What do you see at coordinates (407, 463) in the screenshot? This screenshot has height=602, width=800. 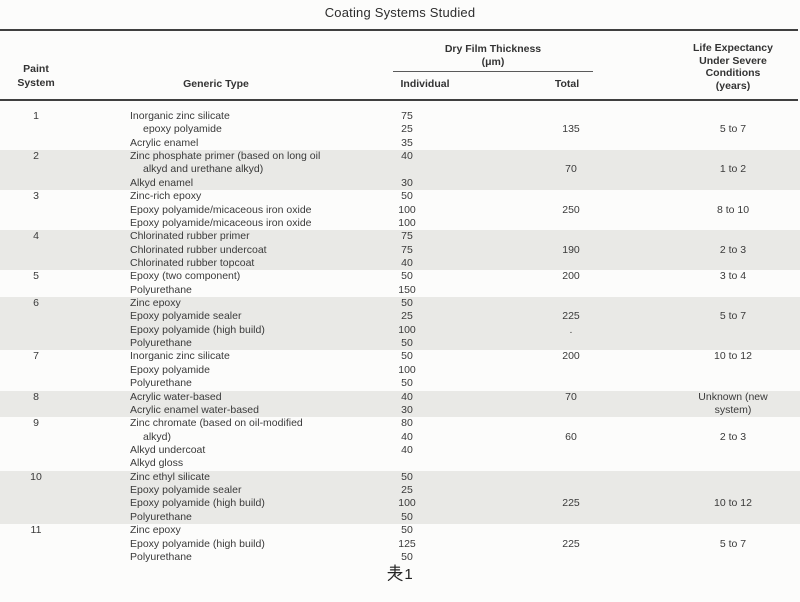 I see `individual-thickness-value` at bounding box center [407, 463].